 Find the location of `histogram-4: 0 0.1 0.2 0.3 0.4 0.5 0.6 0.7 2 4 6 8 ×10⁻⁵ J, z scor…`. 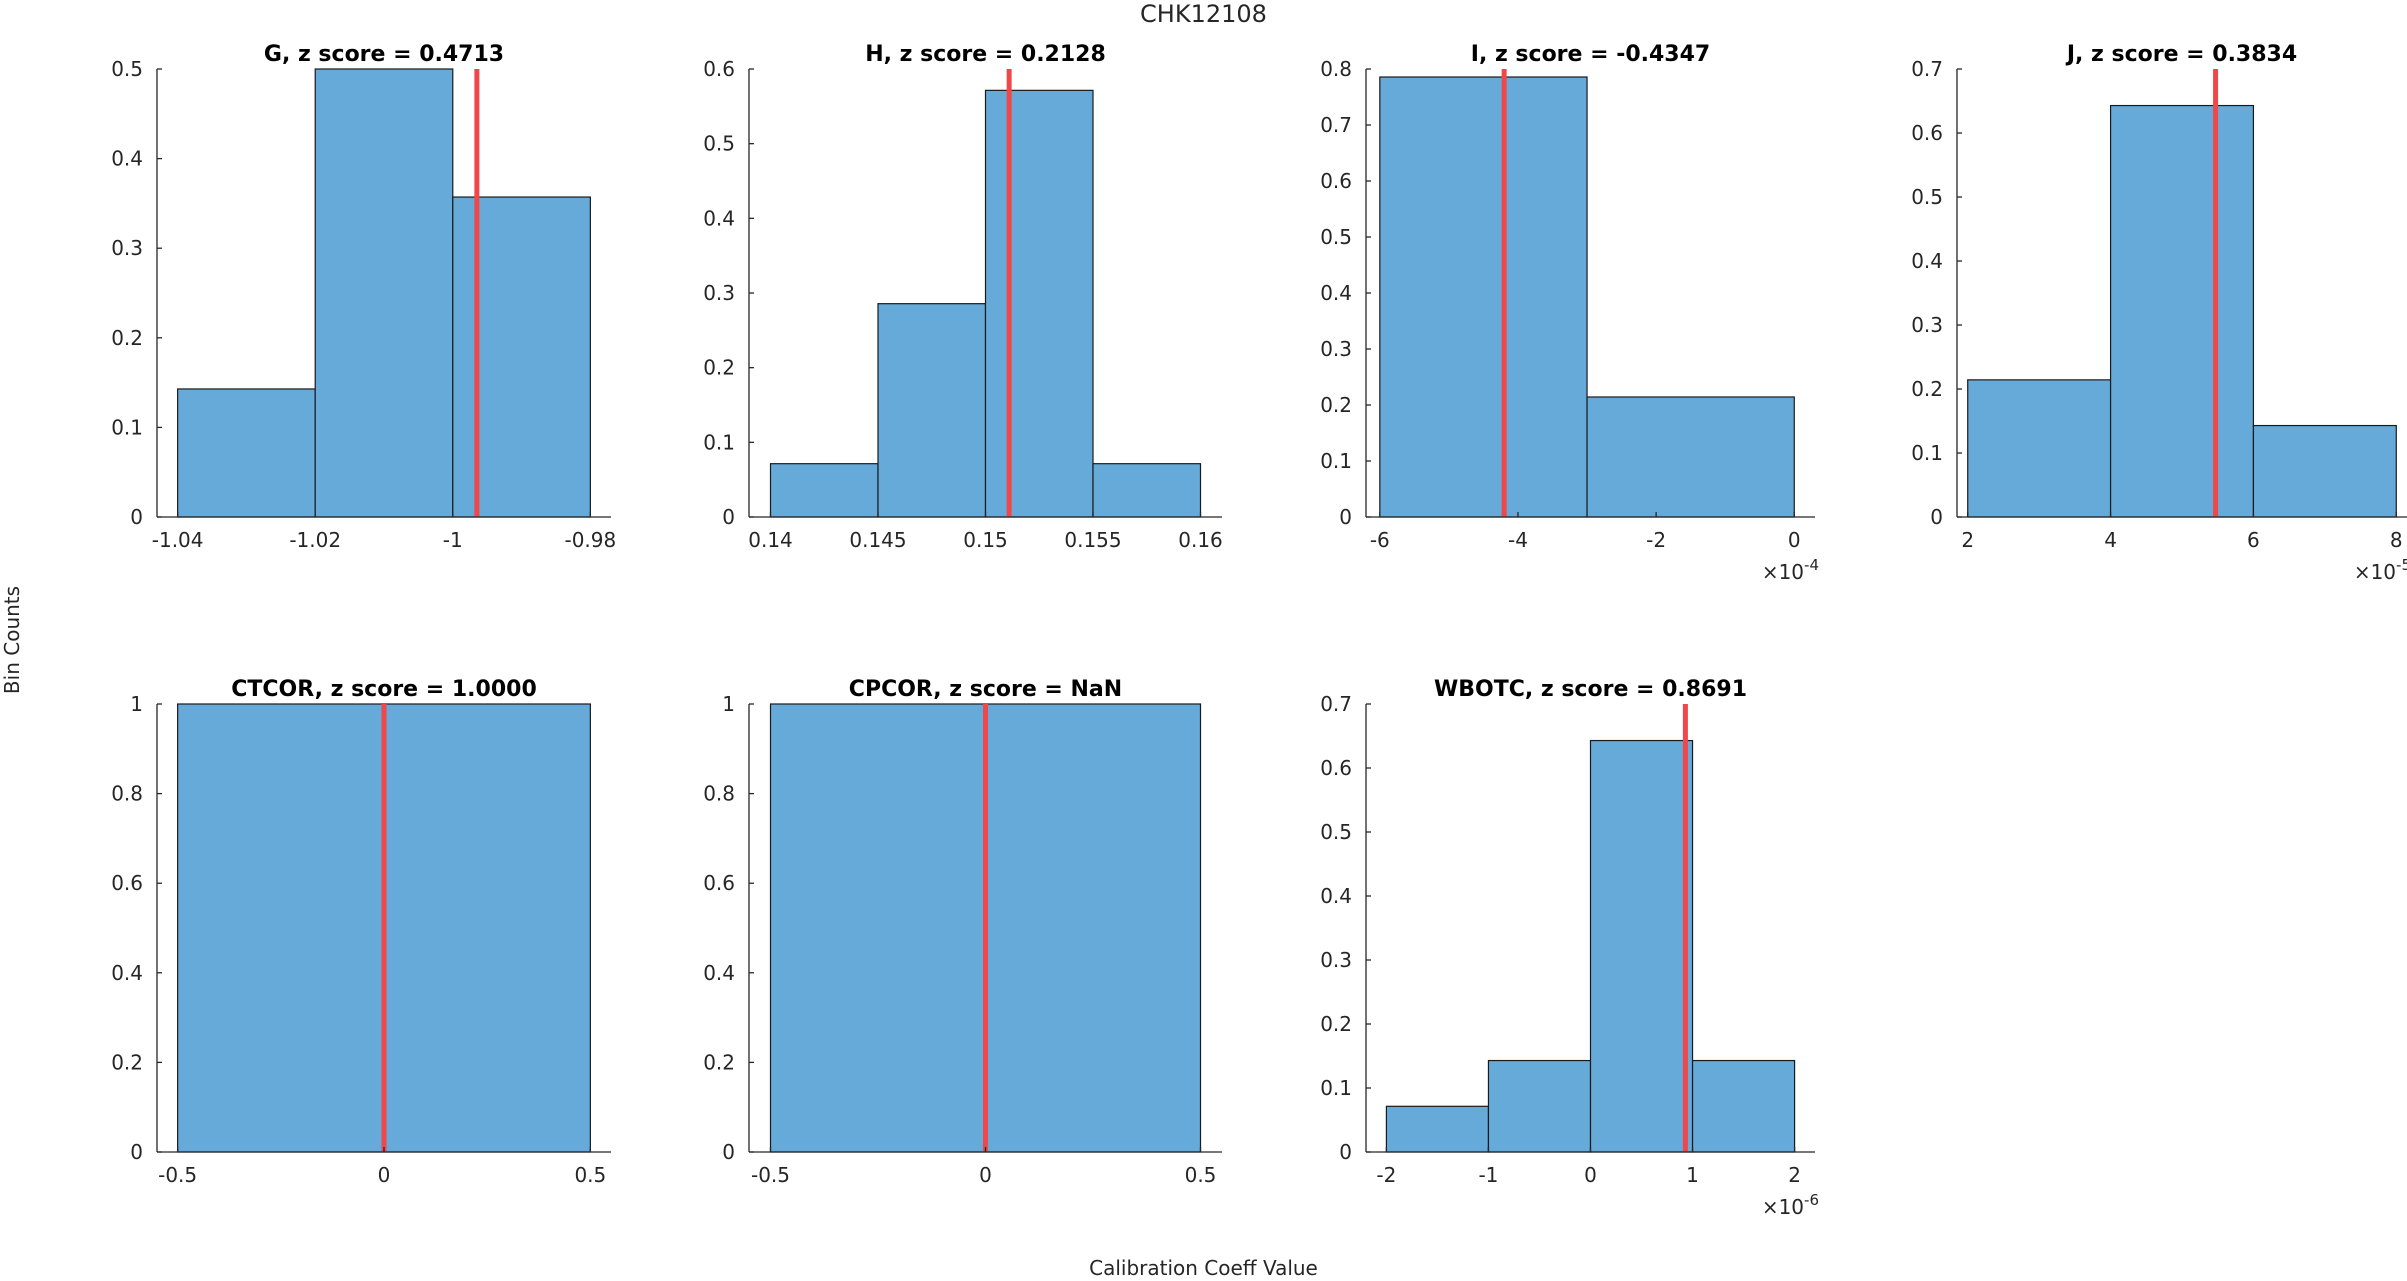

histogram-4: 0 0.1 0.2 0.3 0.4 0.5 0.6 0.7 2 4 6 8 ×10⁻⁵ J, z scor… is located at coordinates (2159, 313).